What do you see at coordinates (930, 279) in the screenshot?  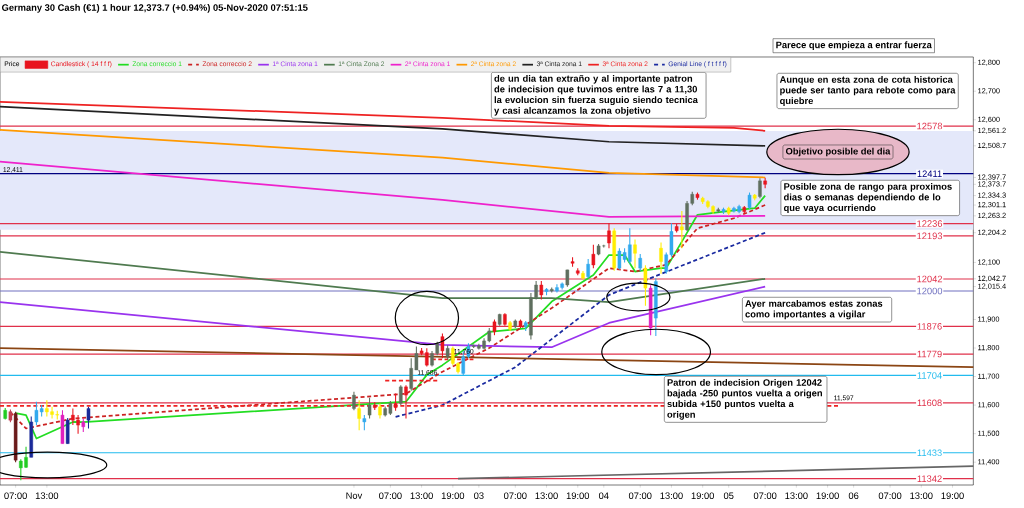 I see `ref-line-label: 12042` at bounding box center [930, 279].